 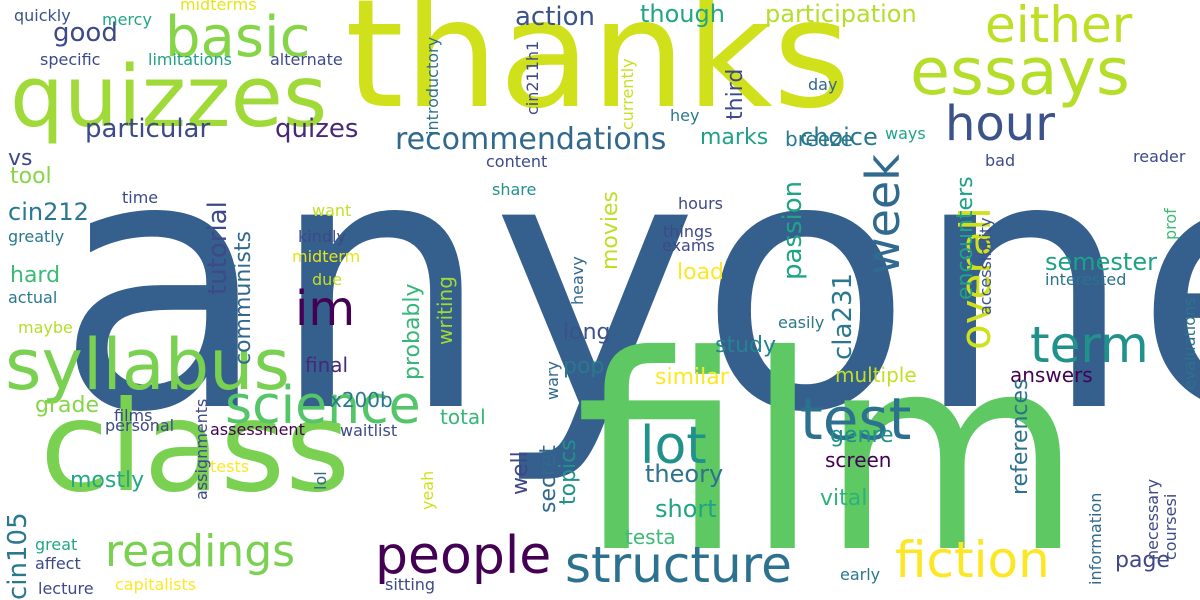 What do you see at coordinates (238, 37) in the screenshot?
I see `word-basic: basic` at bounding box center [238, 37].